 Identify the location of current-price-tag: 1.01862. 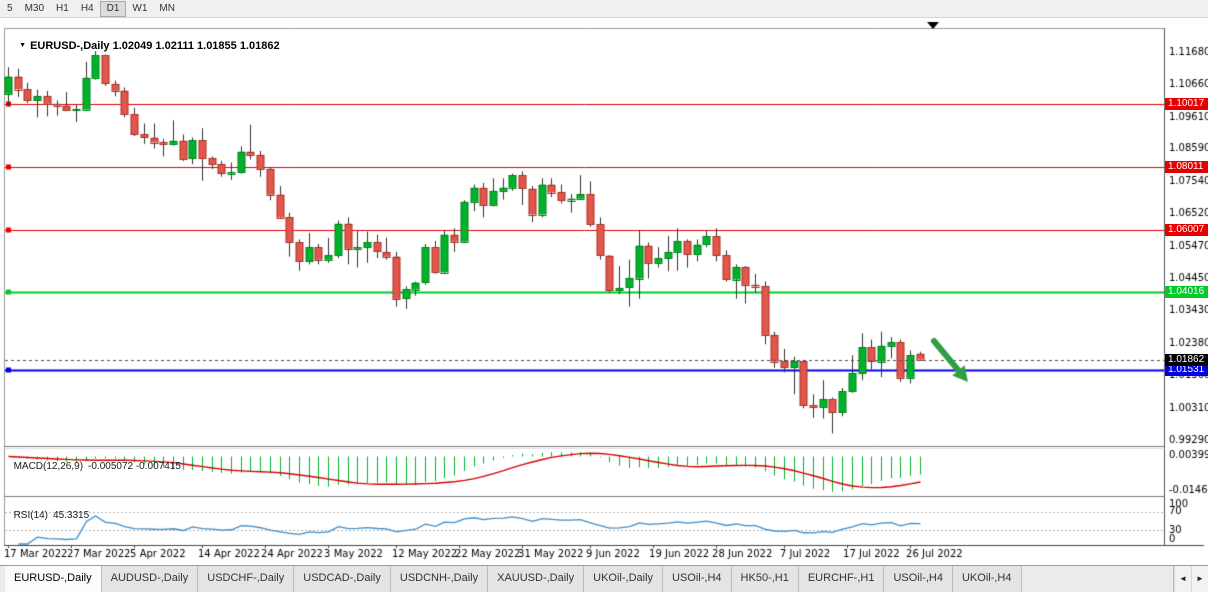
(1186, 359).